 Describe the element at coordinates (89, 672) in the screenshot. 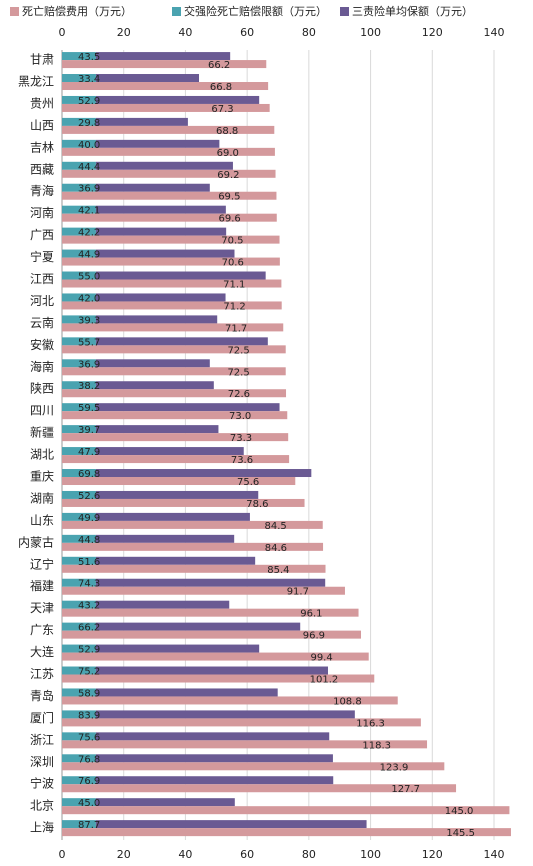

I see `data-label: 75.2` at that location.